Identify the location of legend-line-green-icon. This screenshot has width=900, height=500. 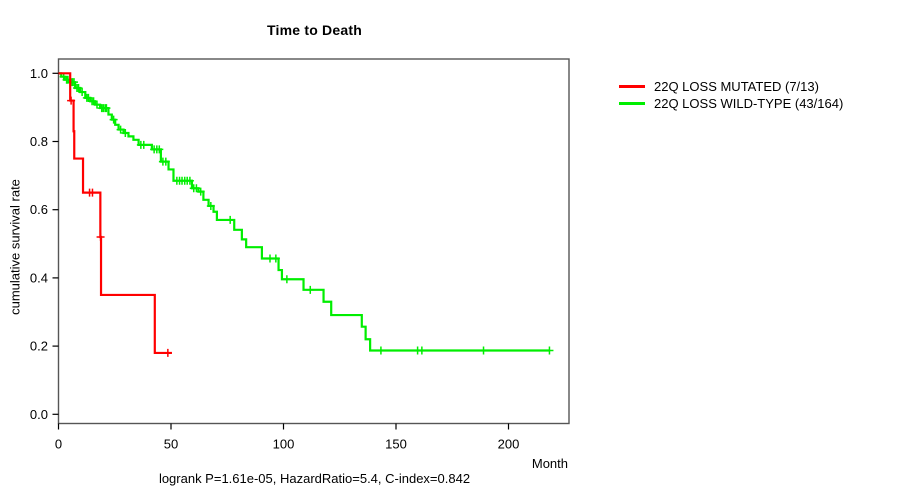
(632, 103).